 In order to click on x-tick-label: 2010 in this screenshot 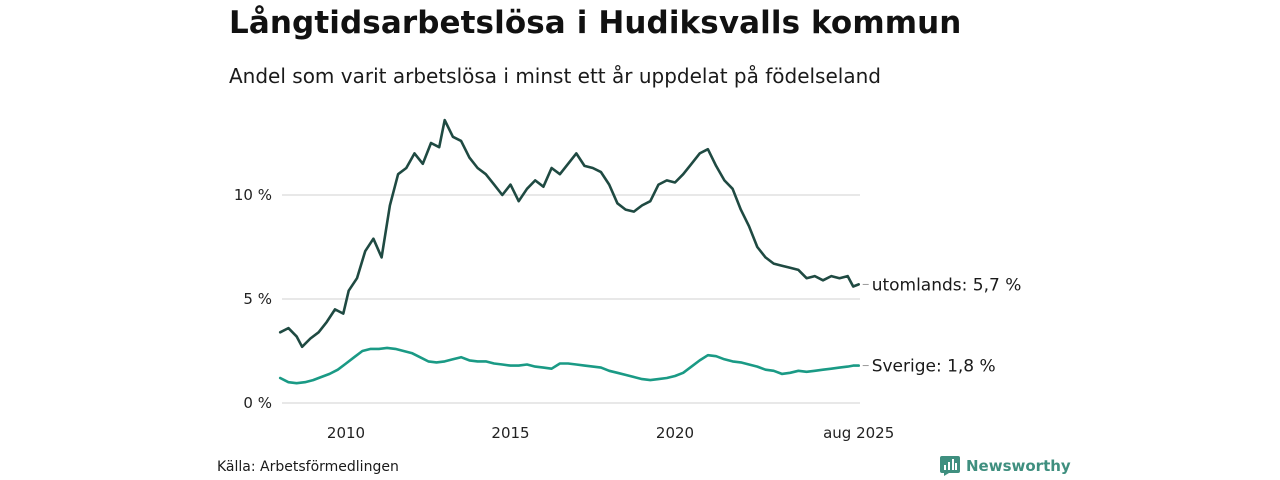, I will do `click(346, 433)`.